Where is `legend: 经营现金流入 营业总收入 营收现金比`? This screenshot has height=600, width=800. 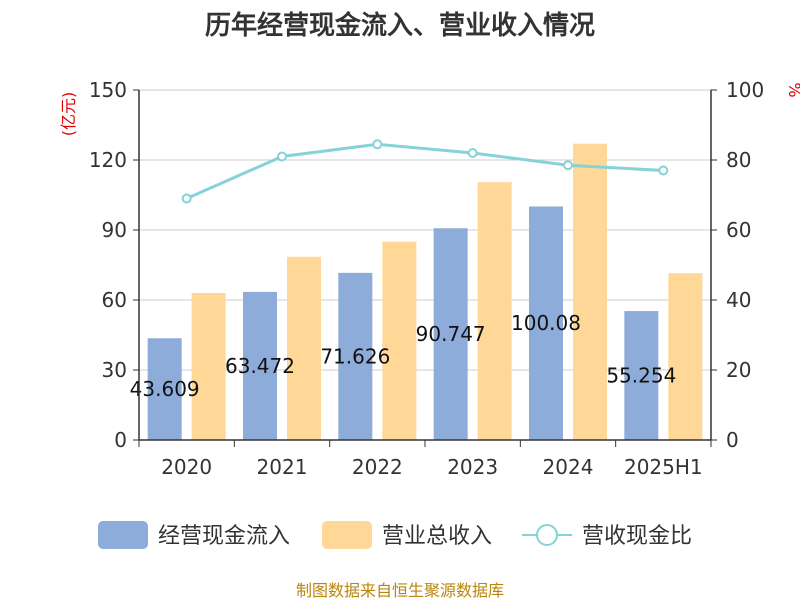 legend: 经营现金流入 营业总收入 营收现金比 is located at coordinates (395, 535).